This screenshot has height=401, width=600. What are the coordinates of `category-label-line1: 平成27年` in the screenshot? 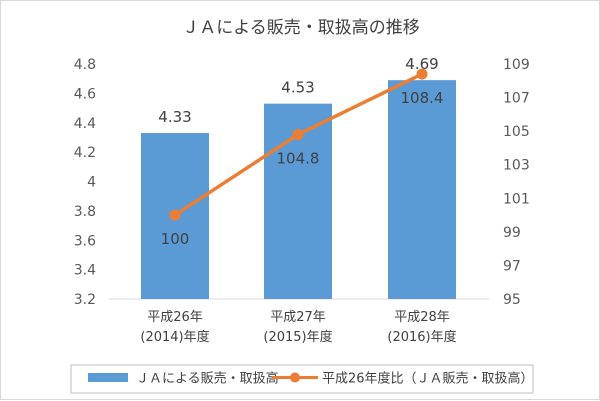 It's located at (298, 317).